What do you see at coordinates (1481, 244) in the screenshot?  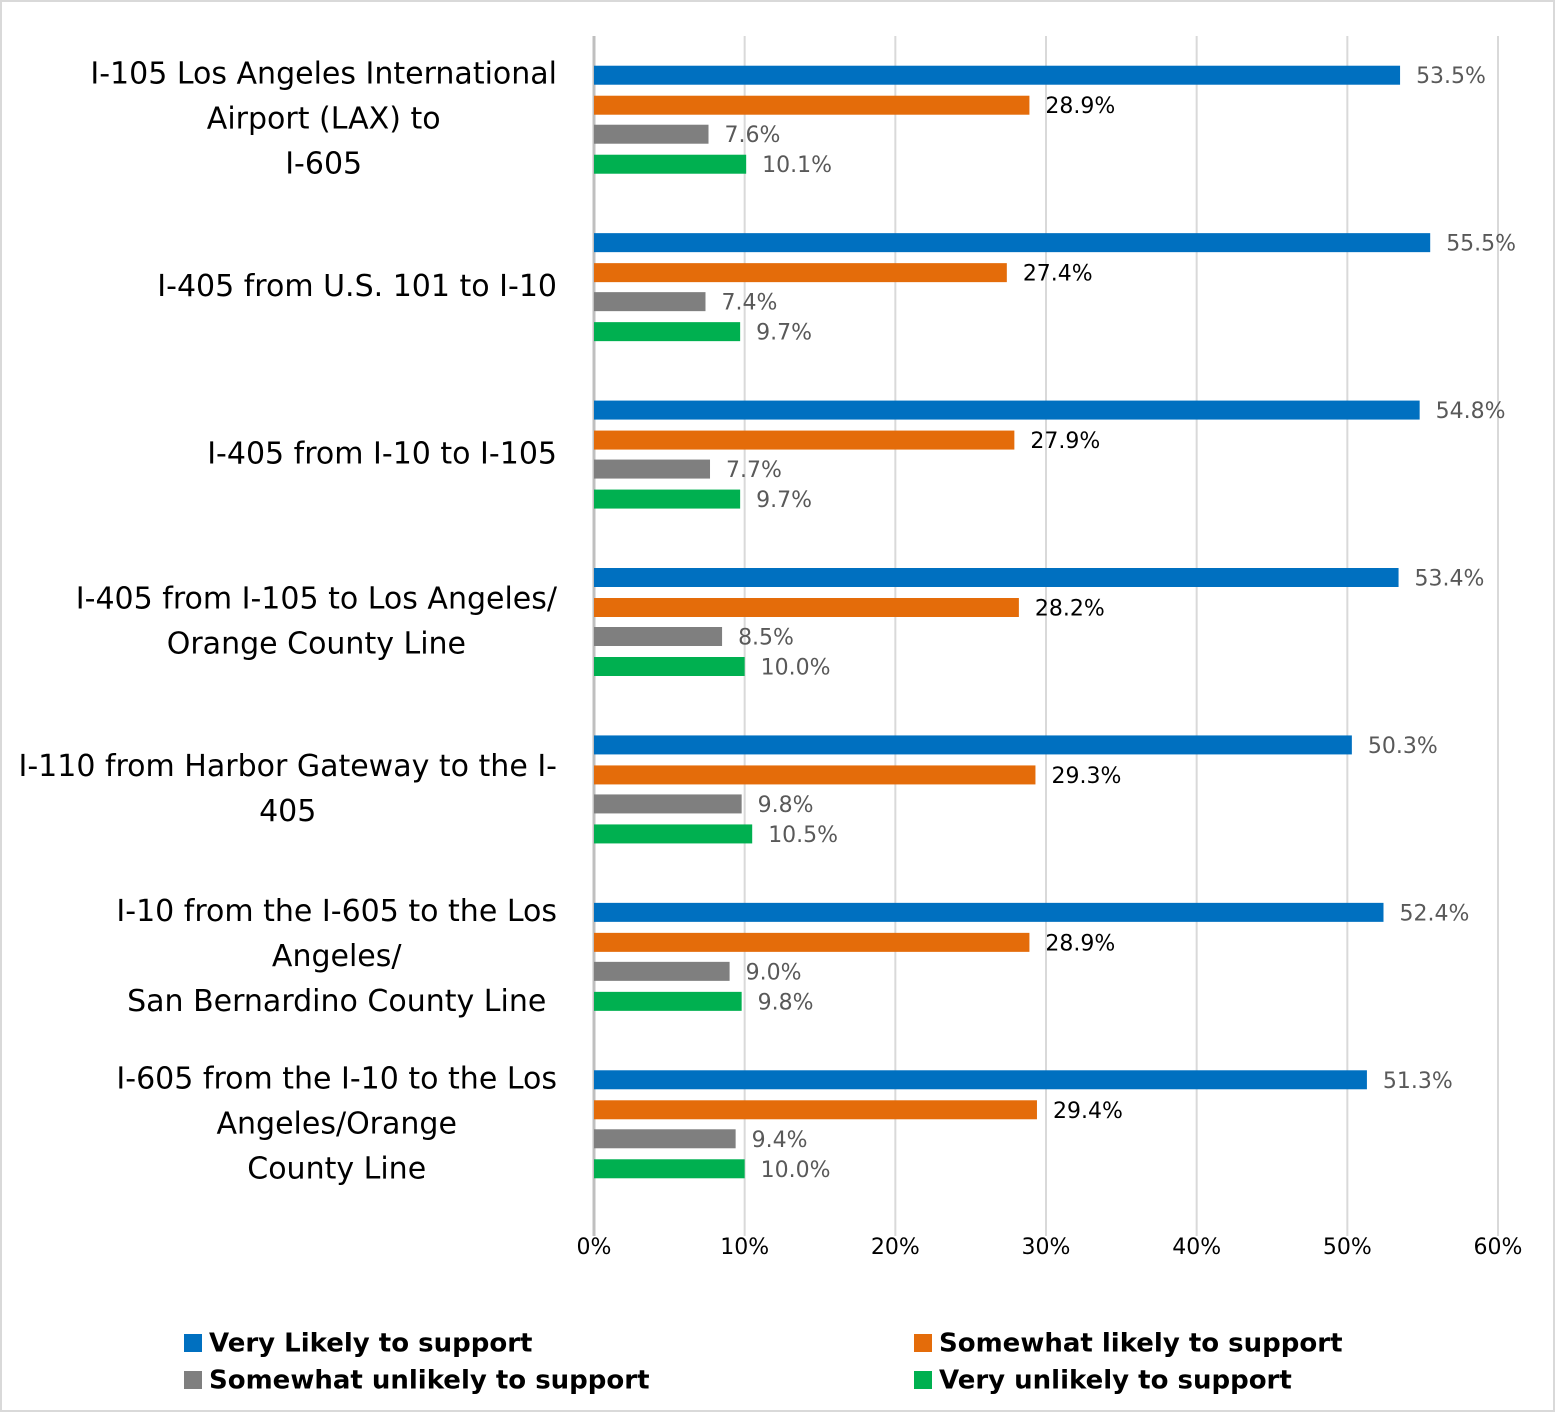 I see `data-label: 55.5%` at bounding box center [1481, 244].